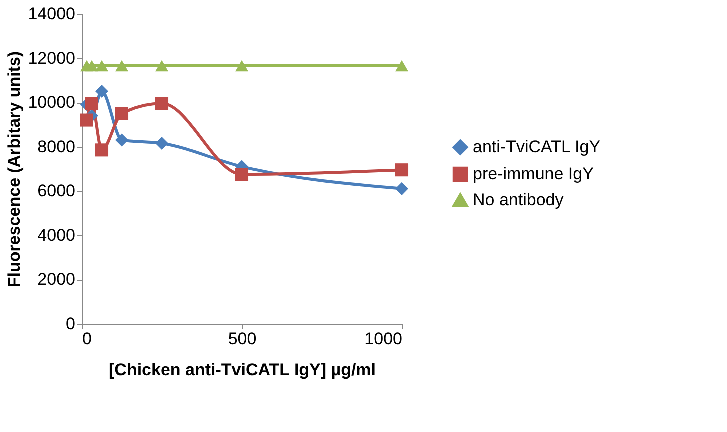  Describe the element at coordinates (537, 147) in the screenshot. I see `legend-label: anti-TviCATL IgY` at that location.